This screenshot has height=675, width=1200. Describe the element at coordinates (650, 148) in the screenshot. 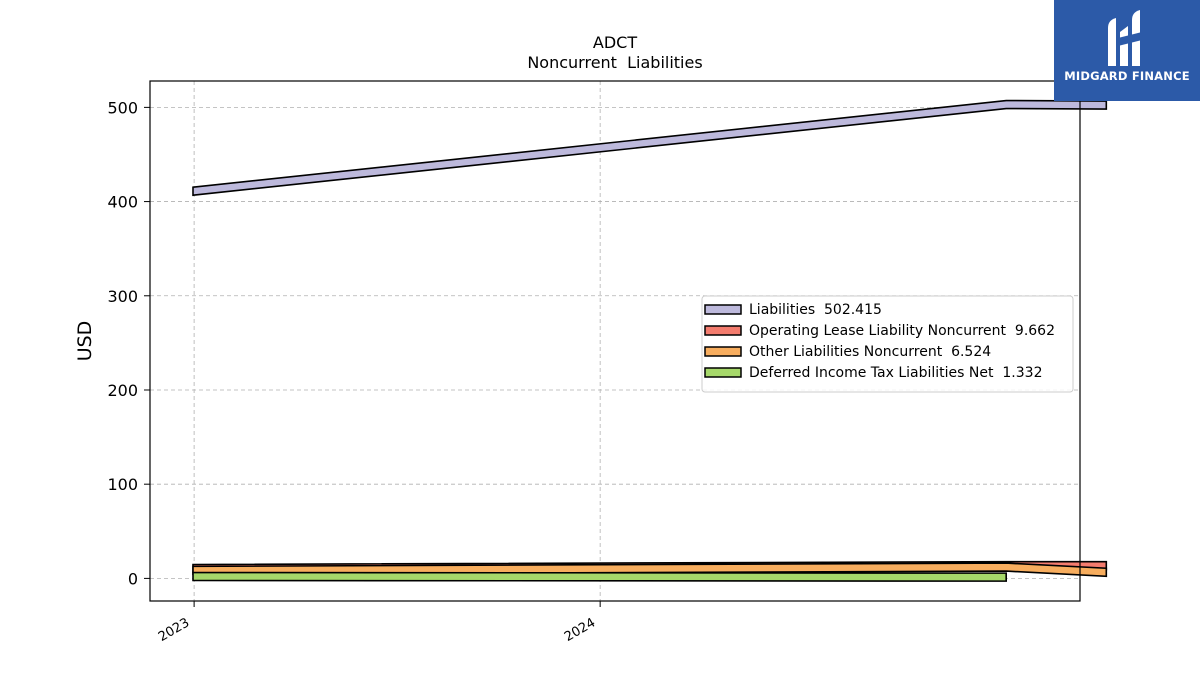

I see `series-band-liabilities` at that location.